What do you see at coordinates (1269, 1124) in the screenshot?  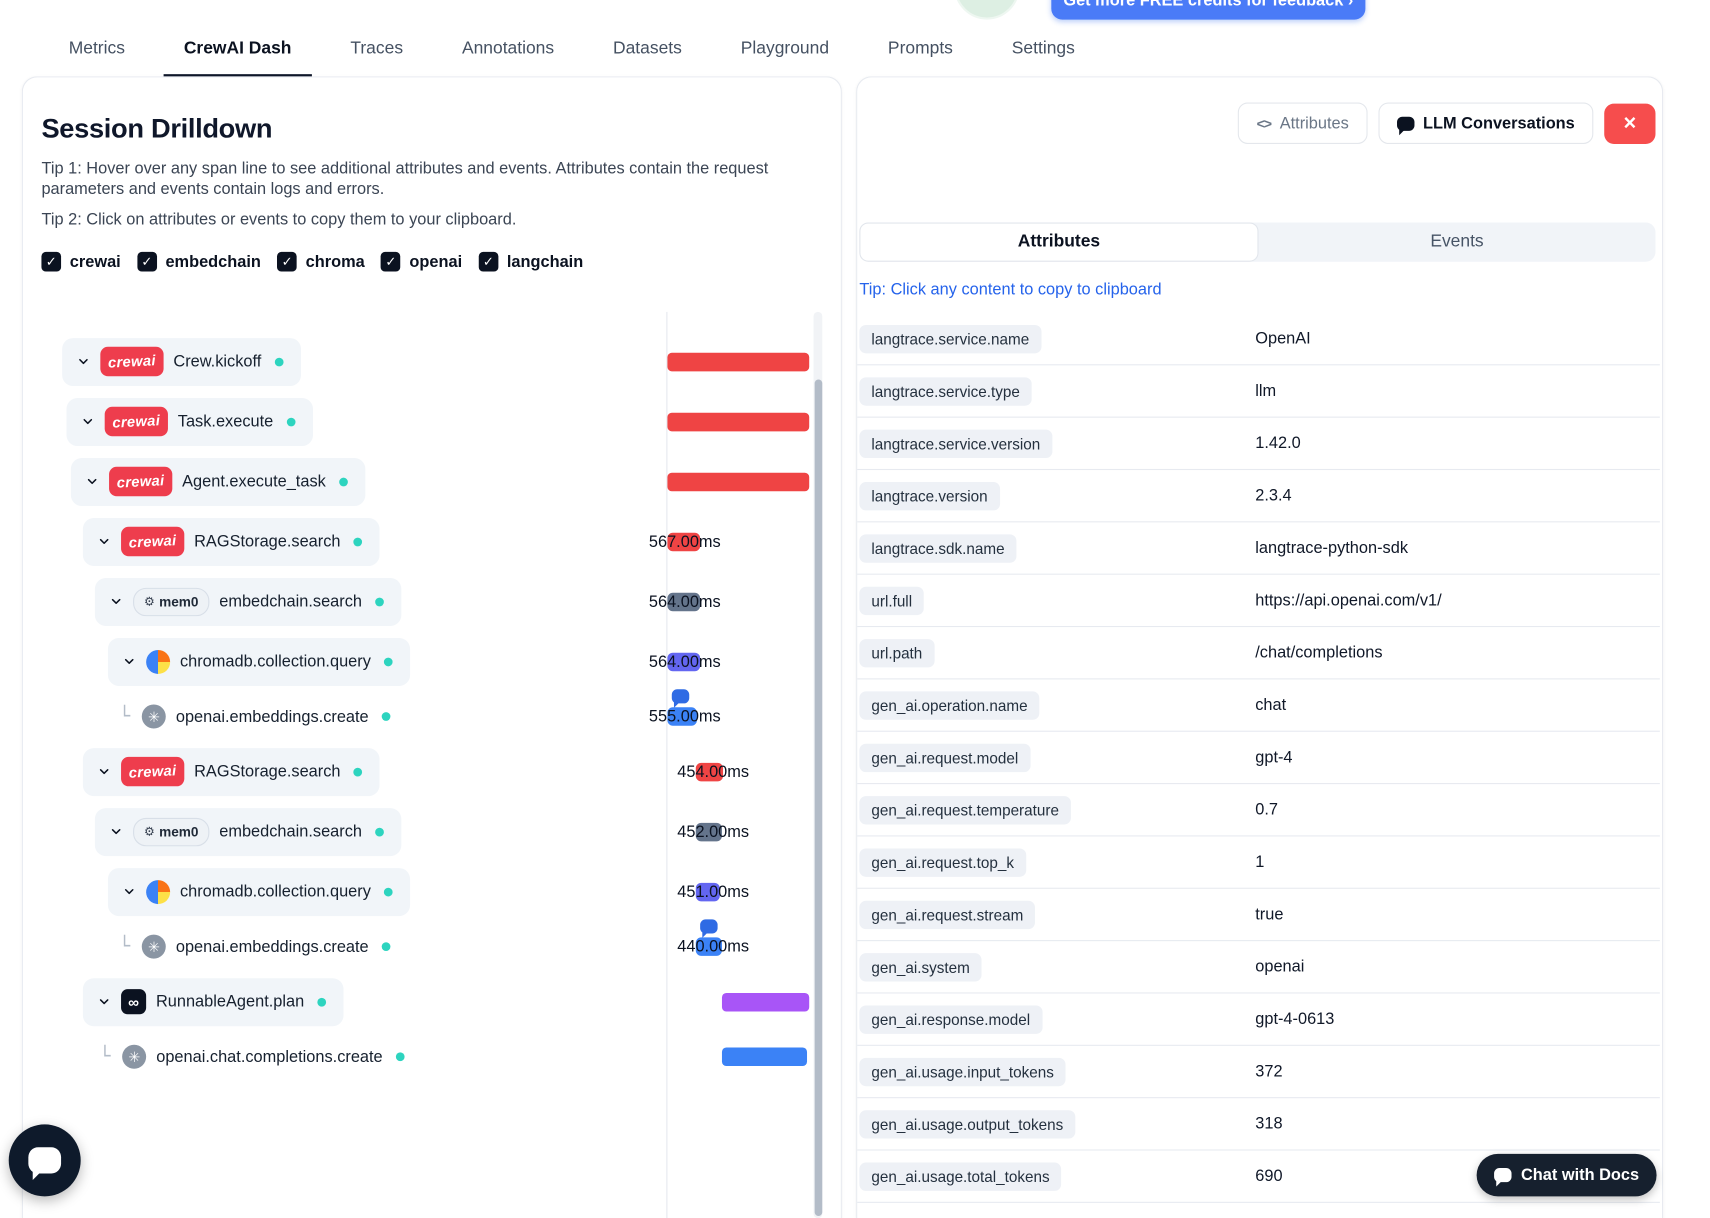 I see `attribute-value: 318` at bounding box center [1269, 1124].